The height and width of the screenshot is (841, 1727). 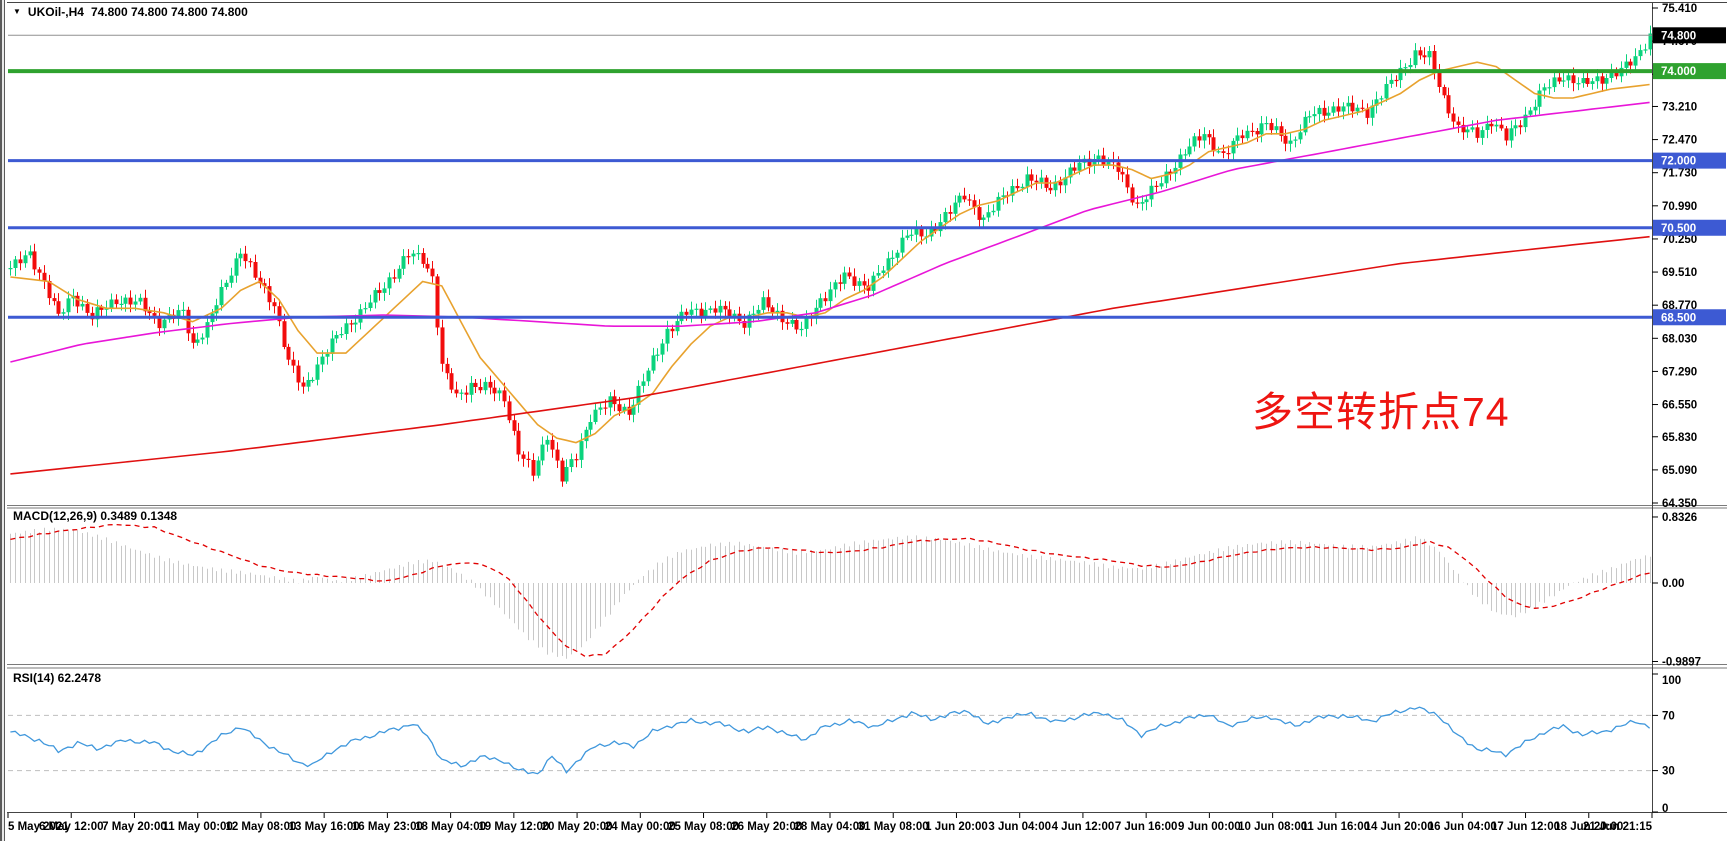 What do you see at coordinates (387, 827) in the screenshot?
I see `time-tick-label: 16 May 23:00` at bounding box center [387, 827].